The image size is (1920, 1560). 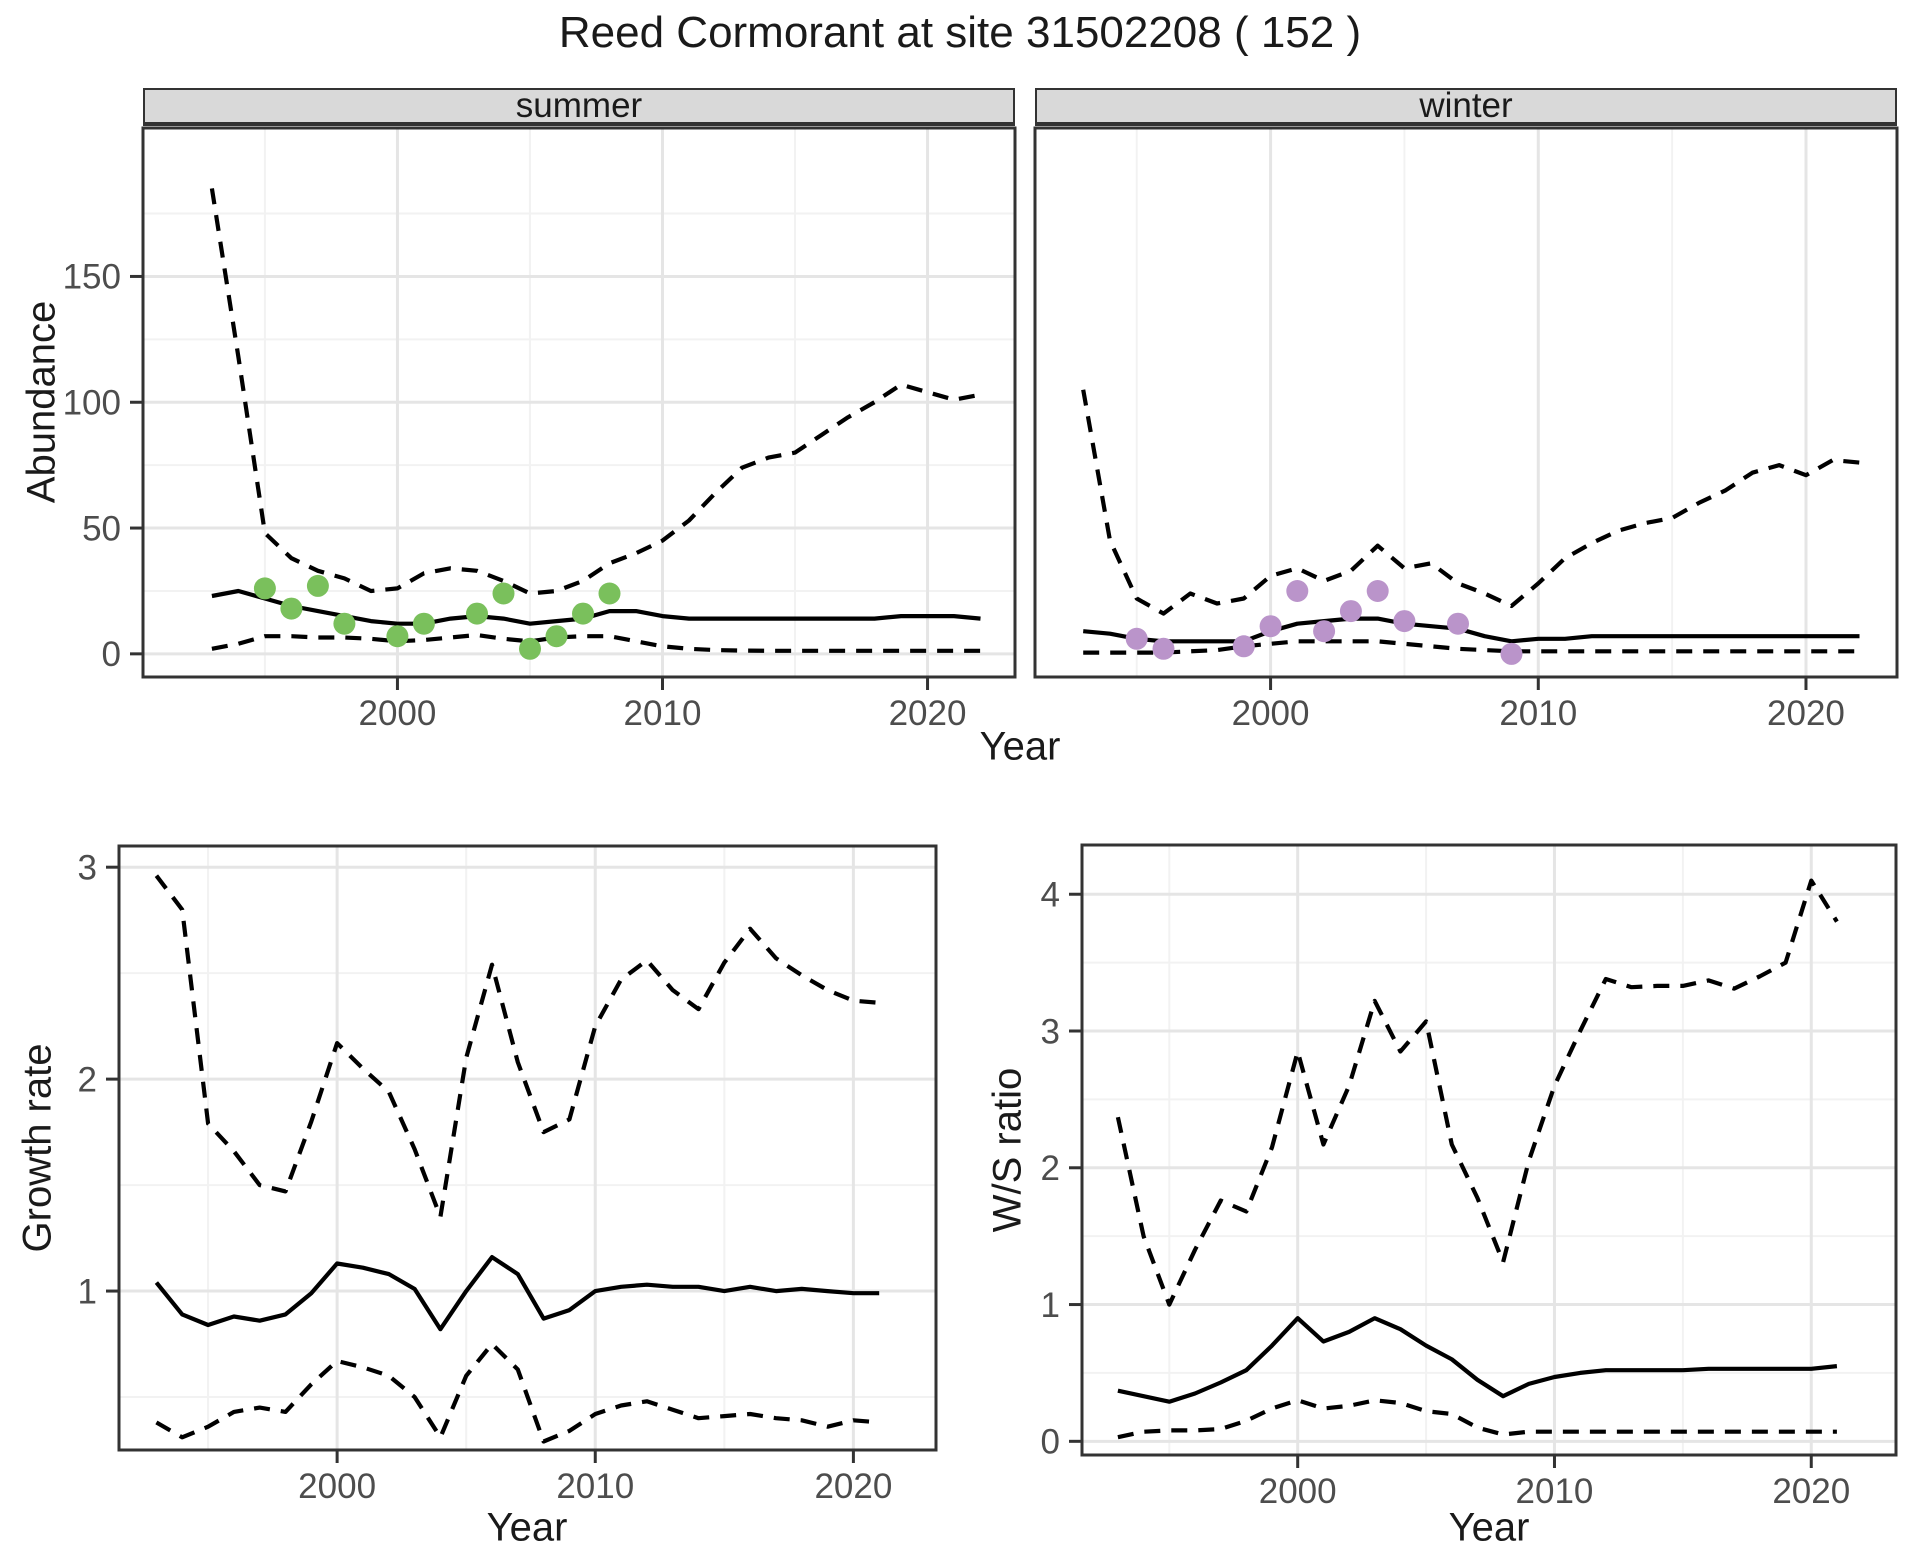 I want to click on facet-label-summer: summer, so click(x=579, y=105).